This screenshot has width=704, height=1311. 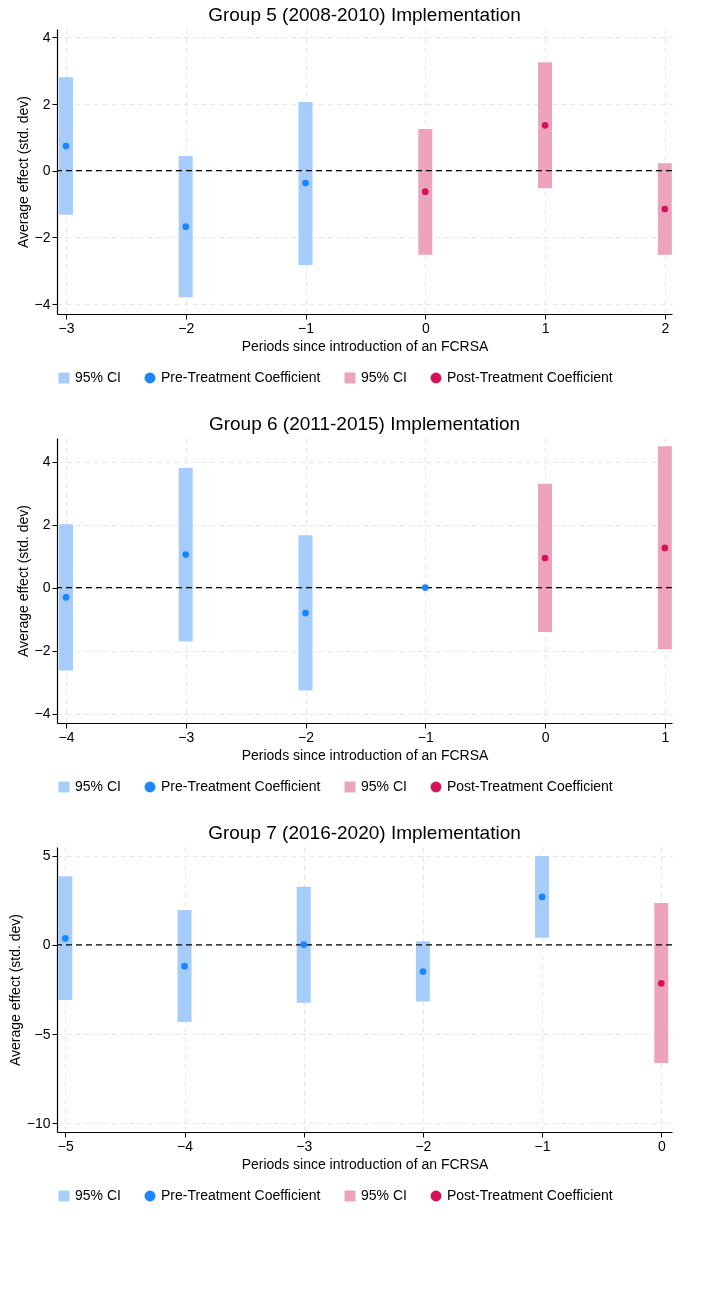 What do you see at coordinates (364, 423) in the screenshot?
I see `chart-title: Group 6 (2011-2015) Implementation` at bounding box center [364, 423].